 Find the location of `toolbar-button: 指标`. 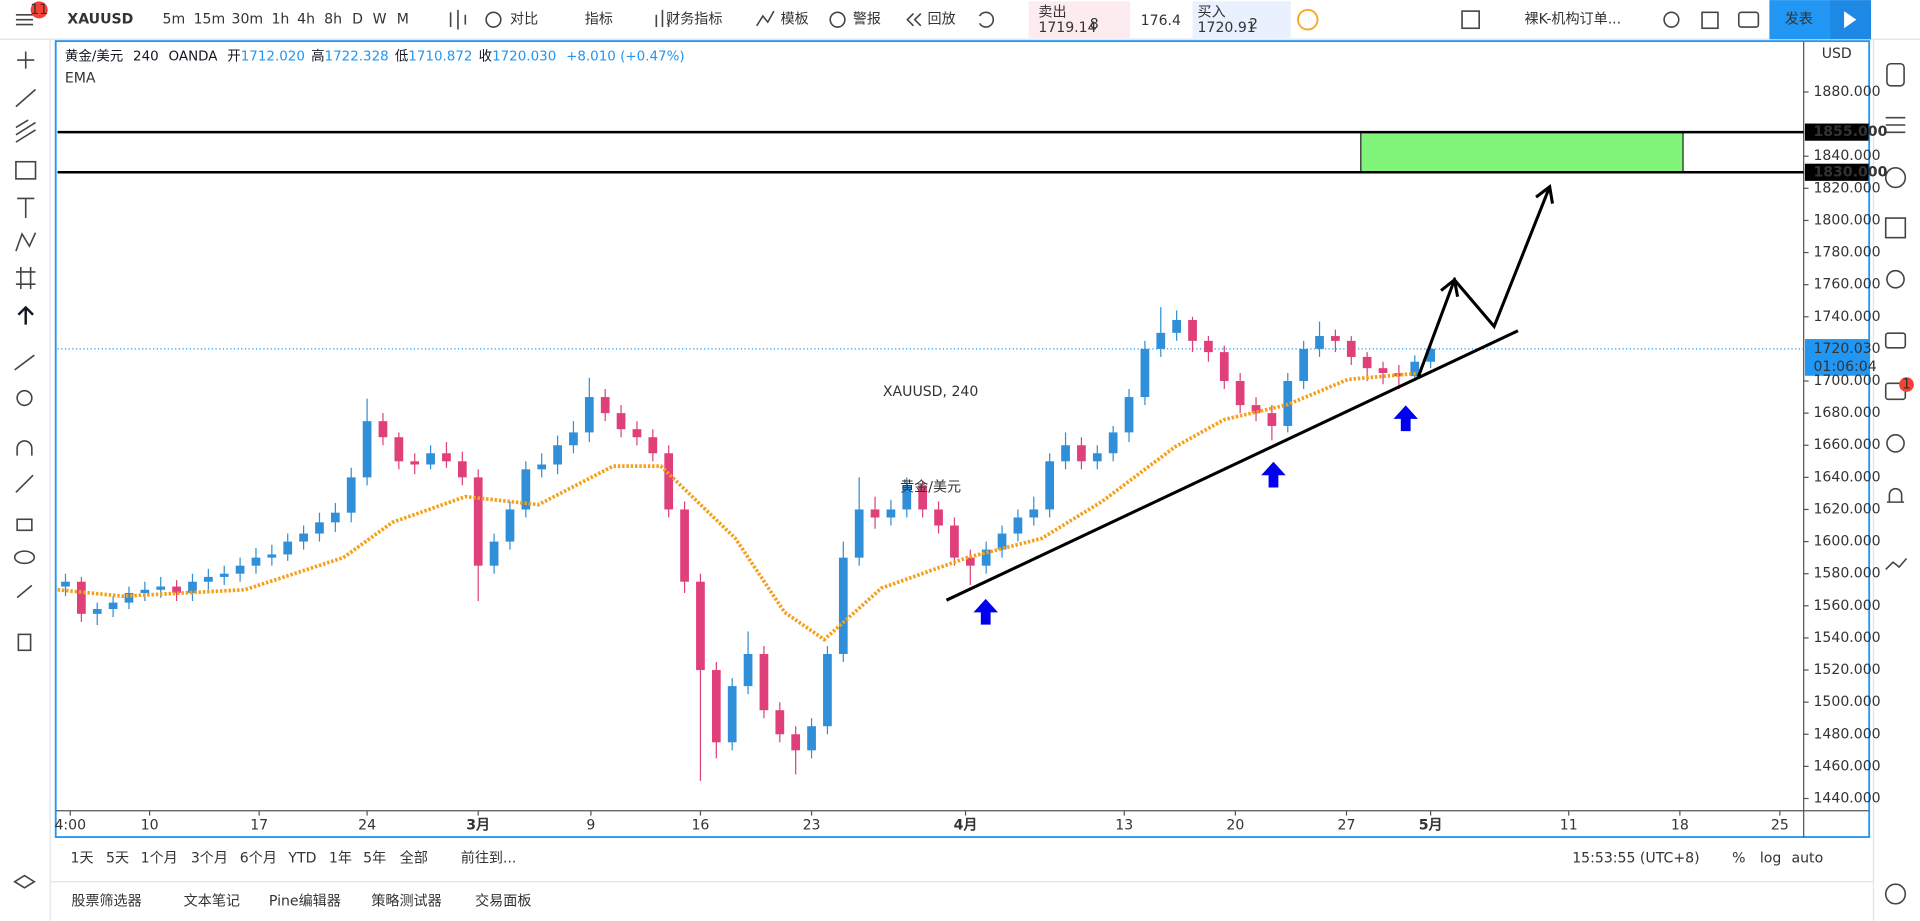

toolbar-button: 指标 is located at coordinates (599, 20).